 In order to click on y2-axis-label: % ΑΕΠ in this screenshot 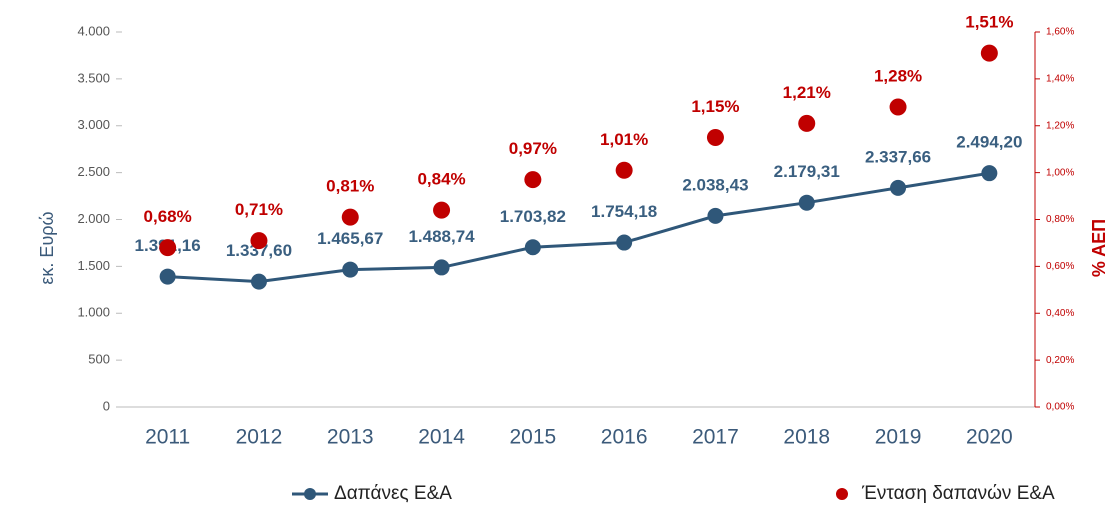, I will do `click(1099, 248)`.